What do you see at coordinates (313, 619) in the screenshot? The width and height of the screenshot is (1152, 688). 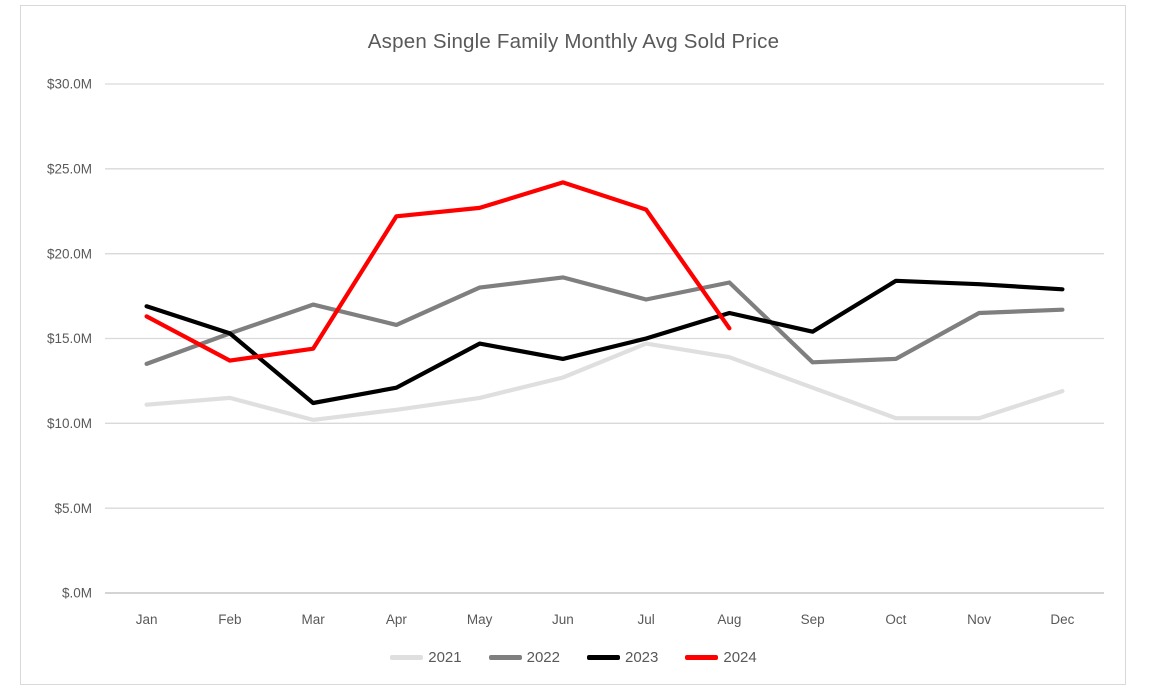 I see `x-tick-label: Mar` at bounding box center [313, 619].